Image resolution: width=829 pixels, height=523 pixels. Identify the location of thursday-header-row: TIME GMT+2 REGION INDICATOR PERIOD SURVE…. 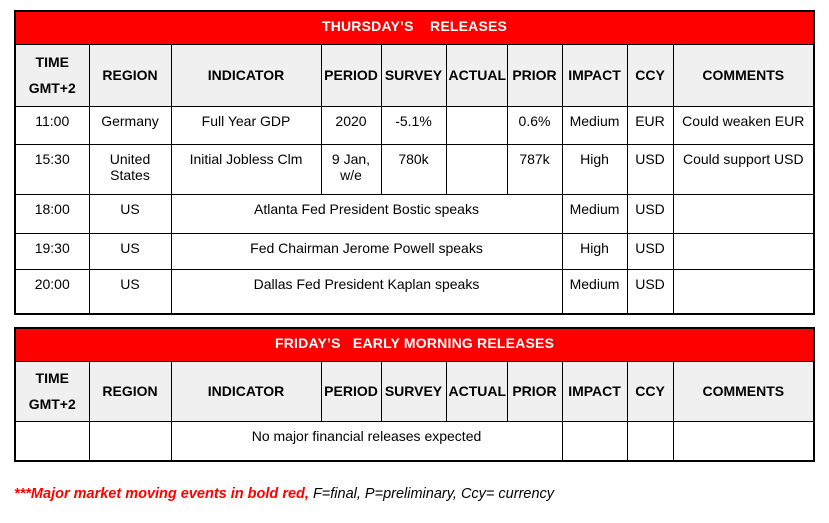
(414, 75).